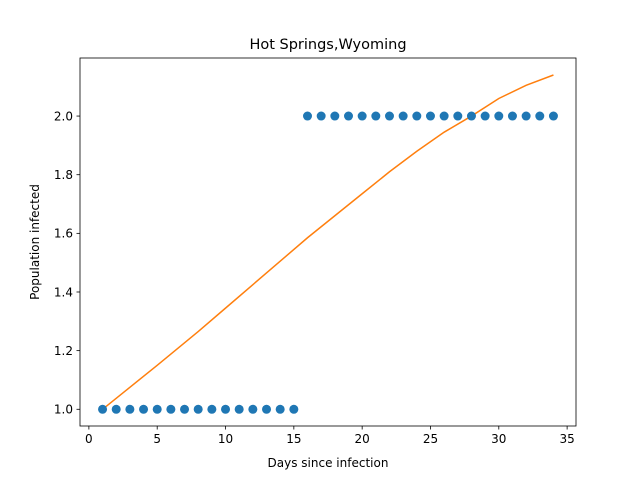  Describe the element at coordinates (63, 292) in the screenshot. I see `y-tick-label: 1.4` at that location.